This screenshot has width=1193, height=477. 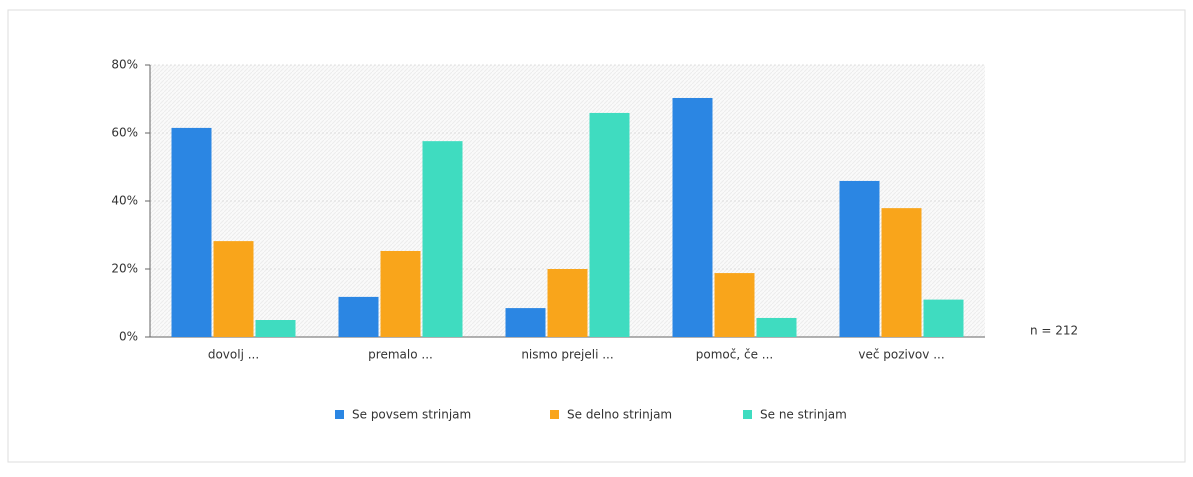 What do you see at coordinates (124, 65) in the screenshot?
I see `y-tick-label: 80%` at bounding box center [124, 65].